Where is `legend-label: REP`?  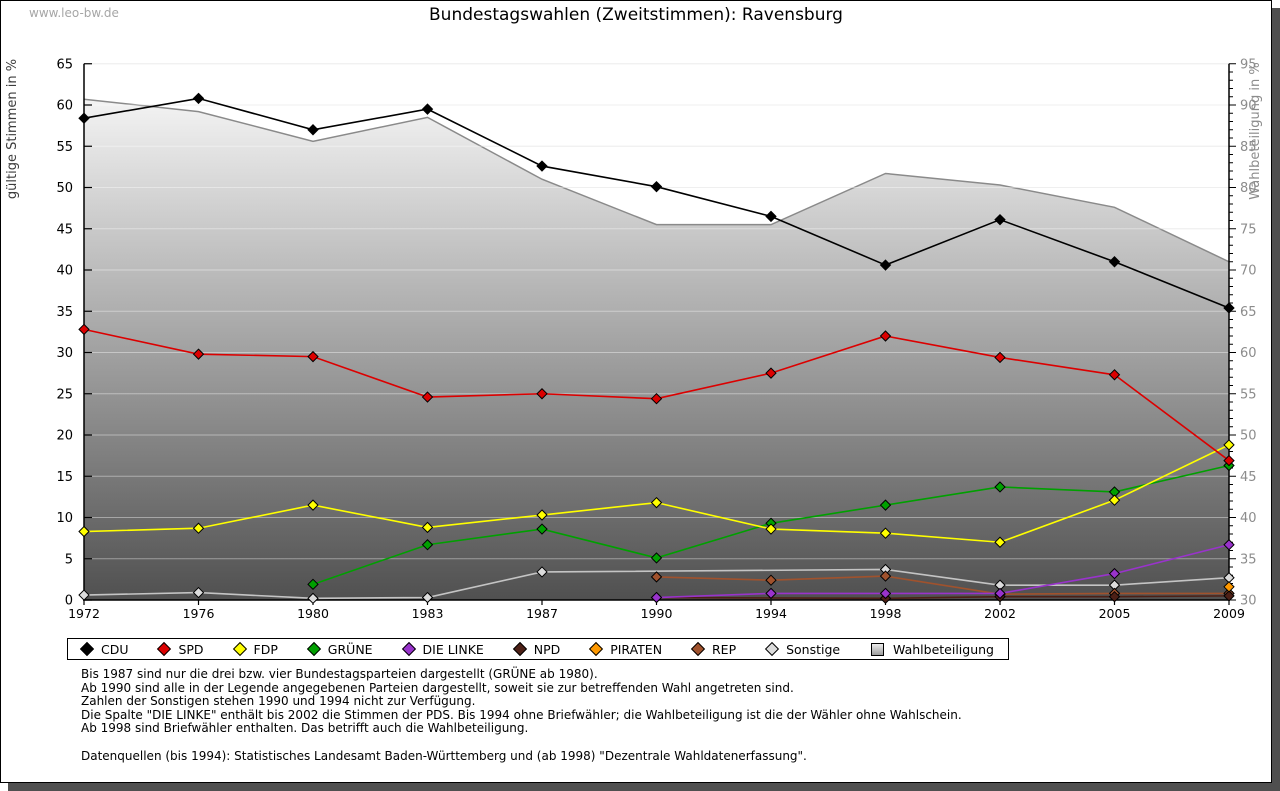
legend-label: REP is located at coordinates (724, 649).